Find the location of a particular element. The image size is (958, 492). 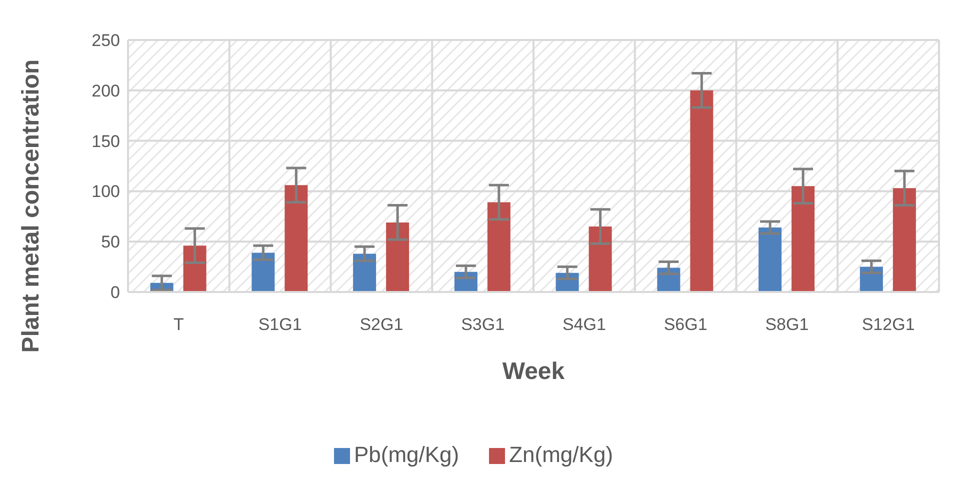

y-tick-label: 150 is located at coordinates (106, 141).